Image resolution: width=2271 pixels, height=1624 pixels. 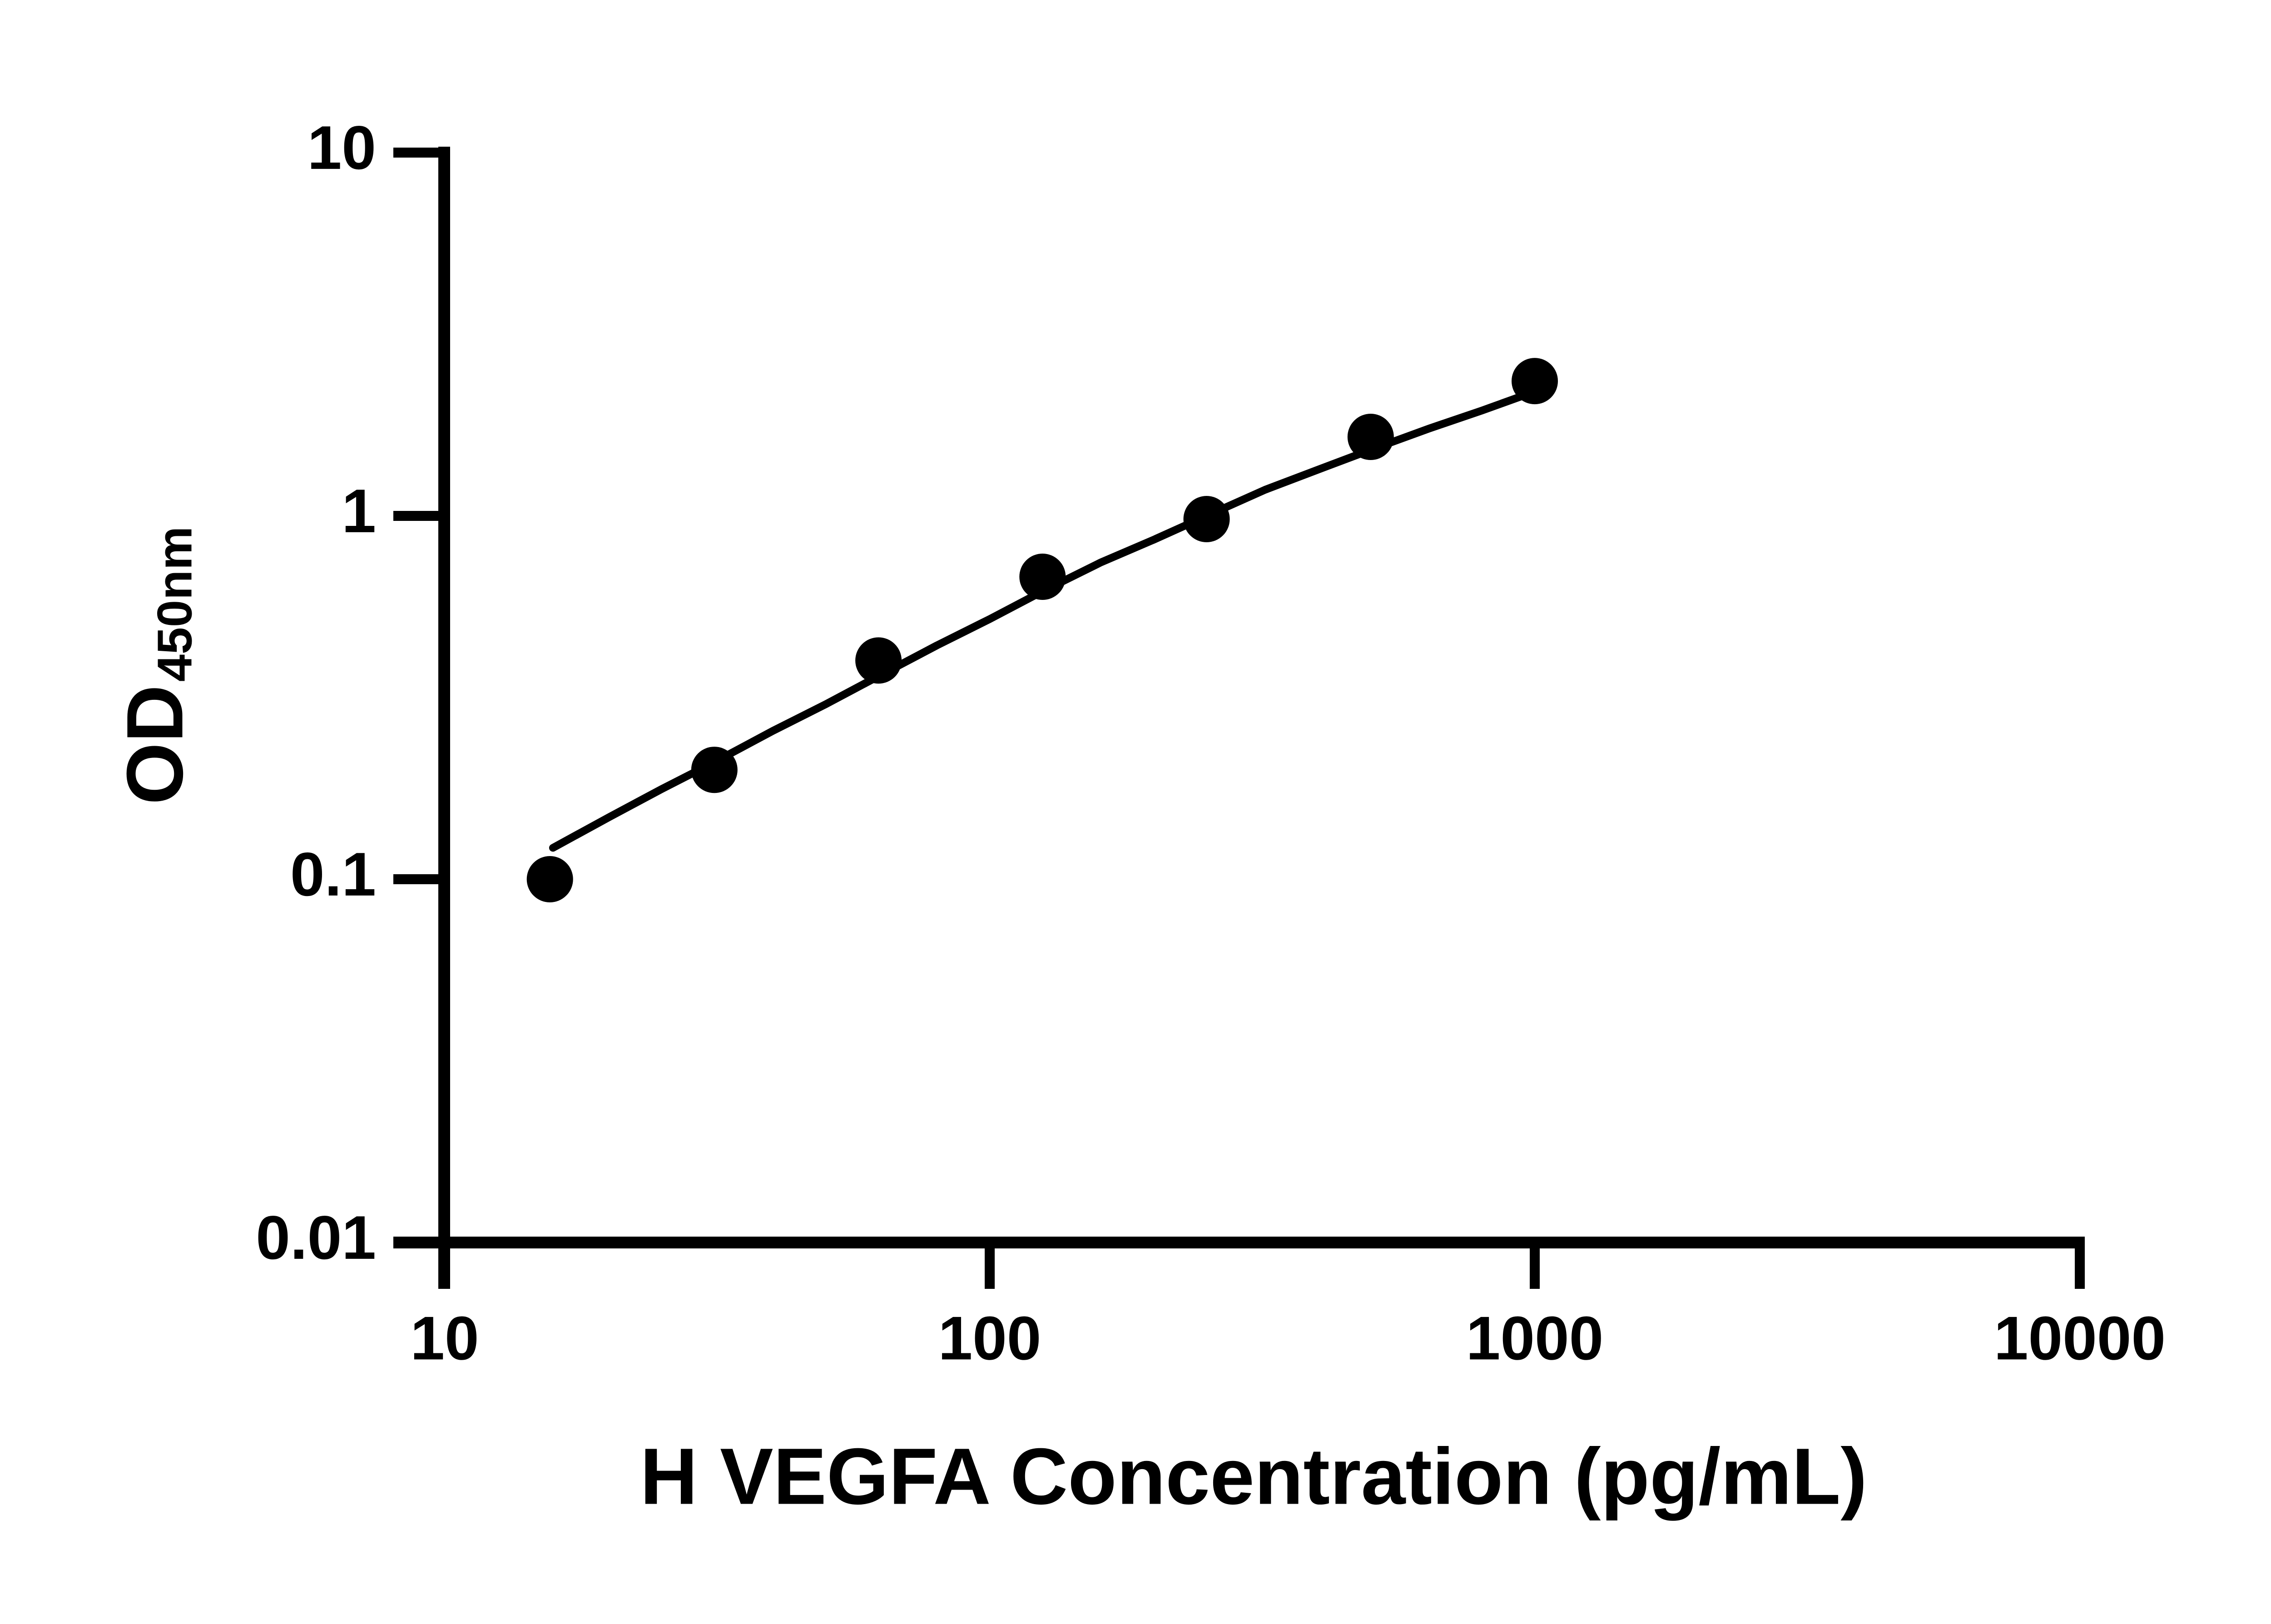 I want to click on y-tick-label-2: 0.1, so click(x=333, y=874).